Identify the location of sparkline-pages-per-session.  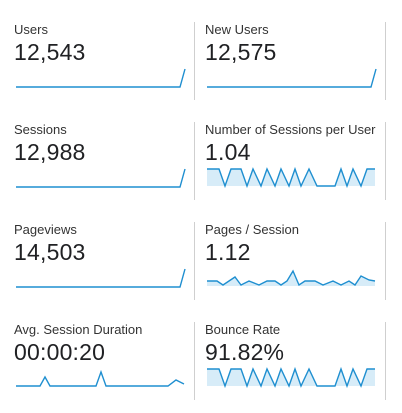
(291, 278).